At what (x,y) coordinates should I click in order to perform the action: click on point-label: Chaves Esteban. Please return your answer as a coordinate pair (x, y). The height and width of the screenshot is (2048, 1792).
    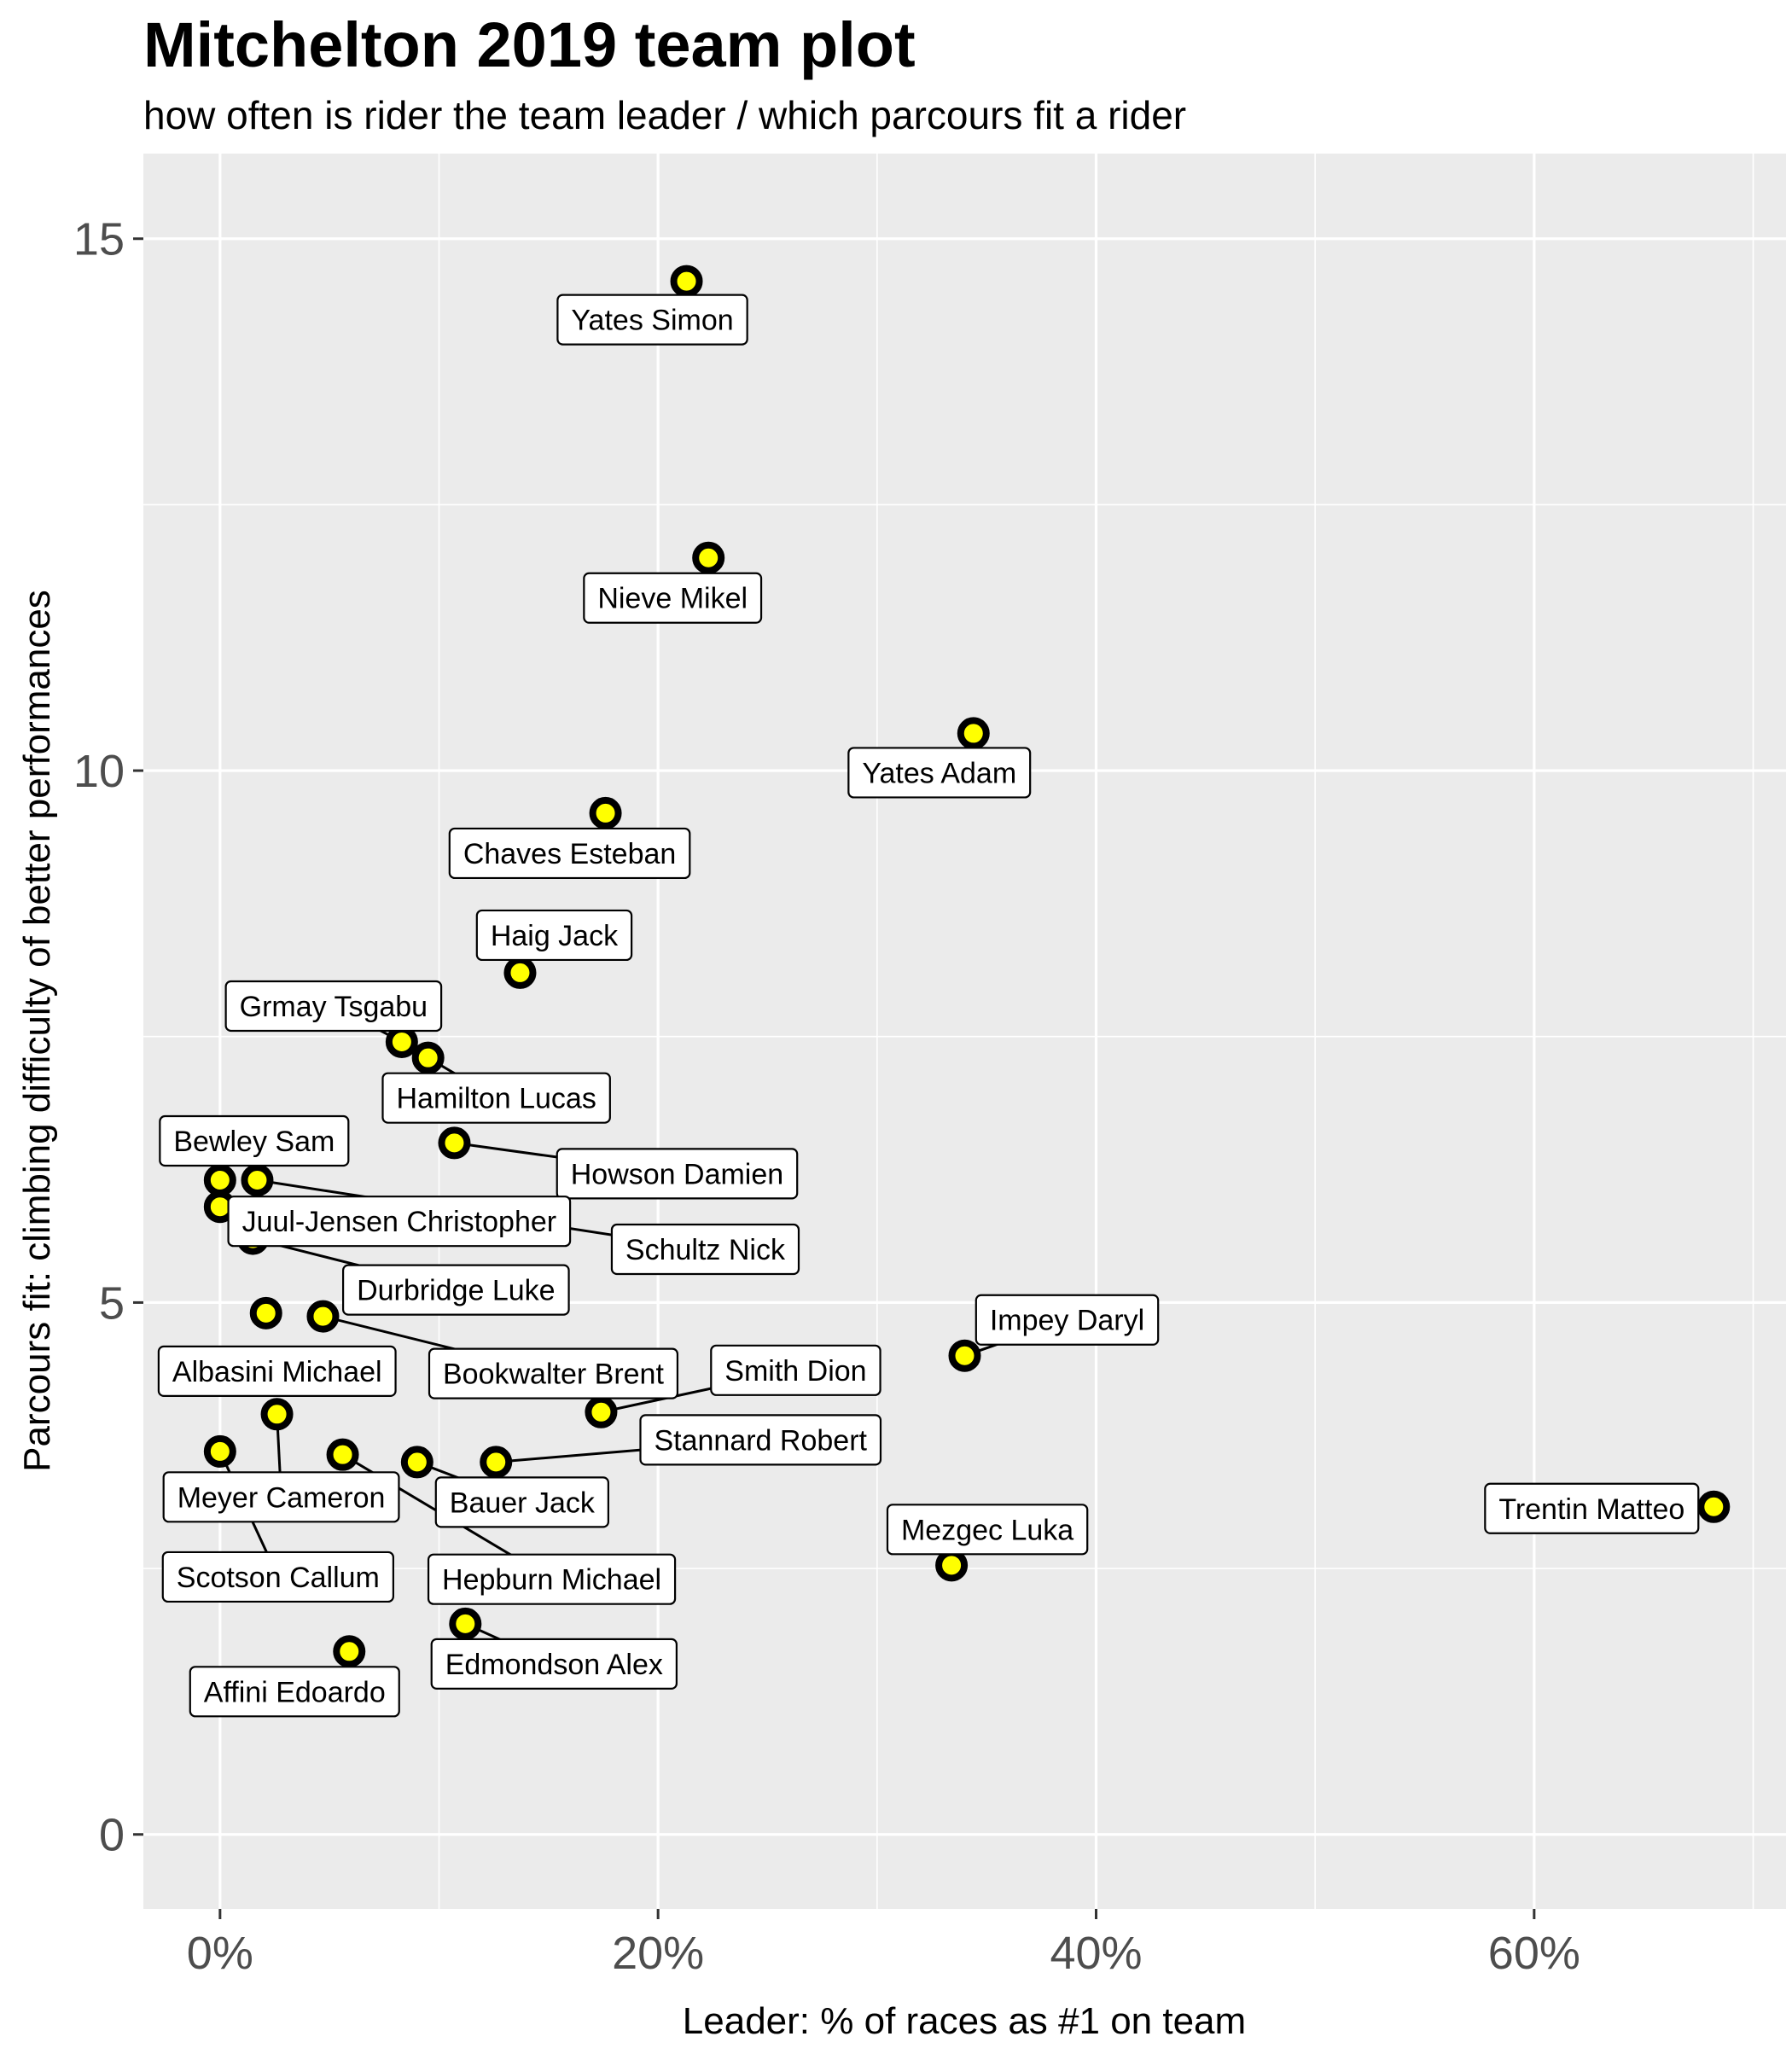
    Looking at the image, I should click on (569, 853).